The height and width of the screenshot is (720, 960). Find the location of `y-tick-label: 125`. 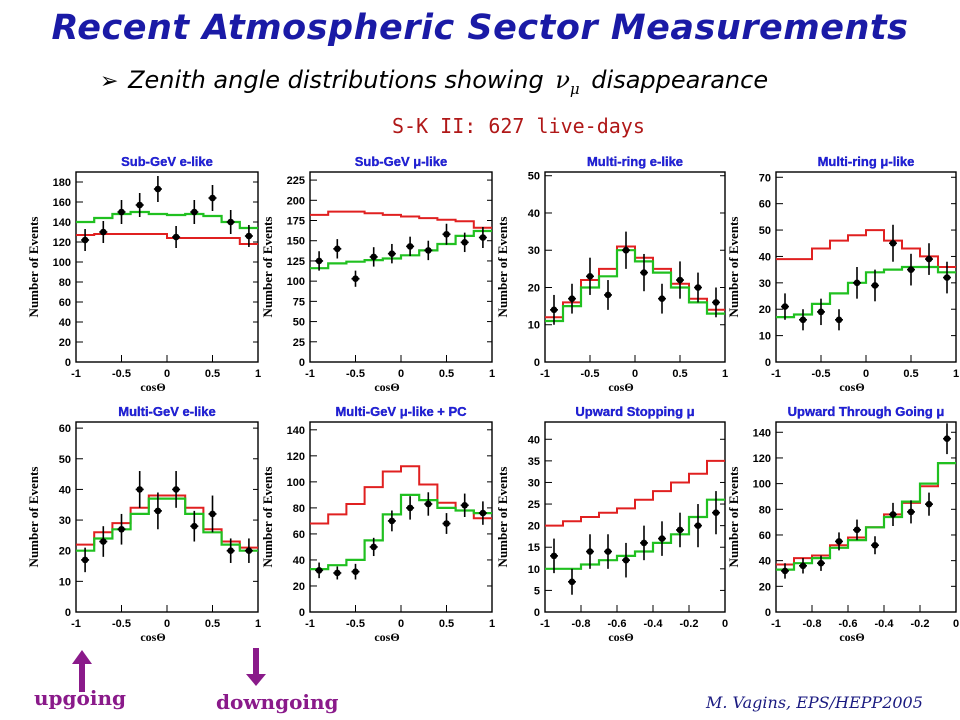

y-tick-label: 125 is located at coordinates (296, 262).